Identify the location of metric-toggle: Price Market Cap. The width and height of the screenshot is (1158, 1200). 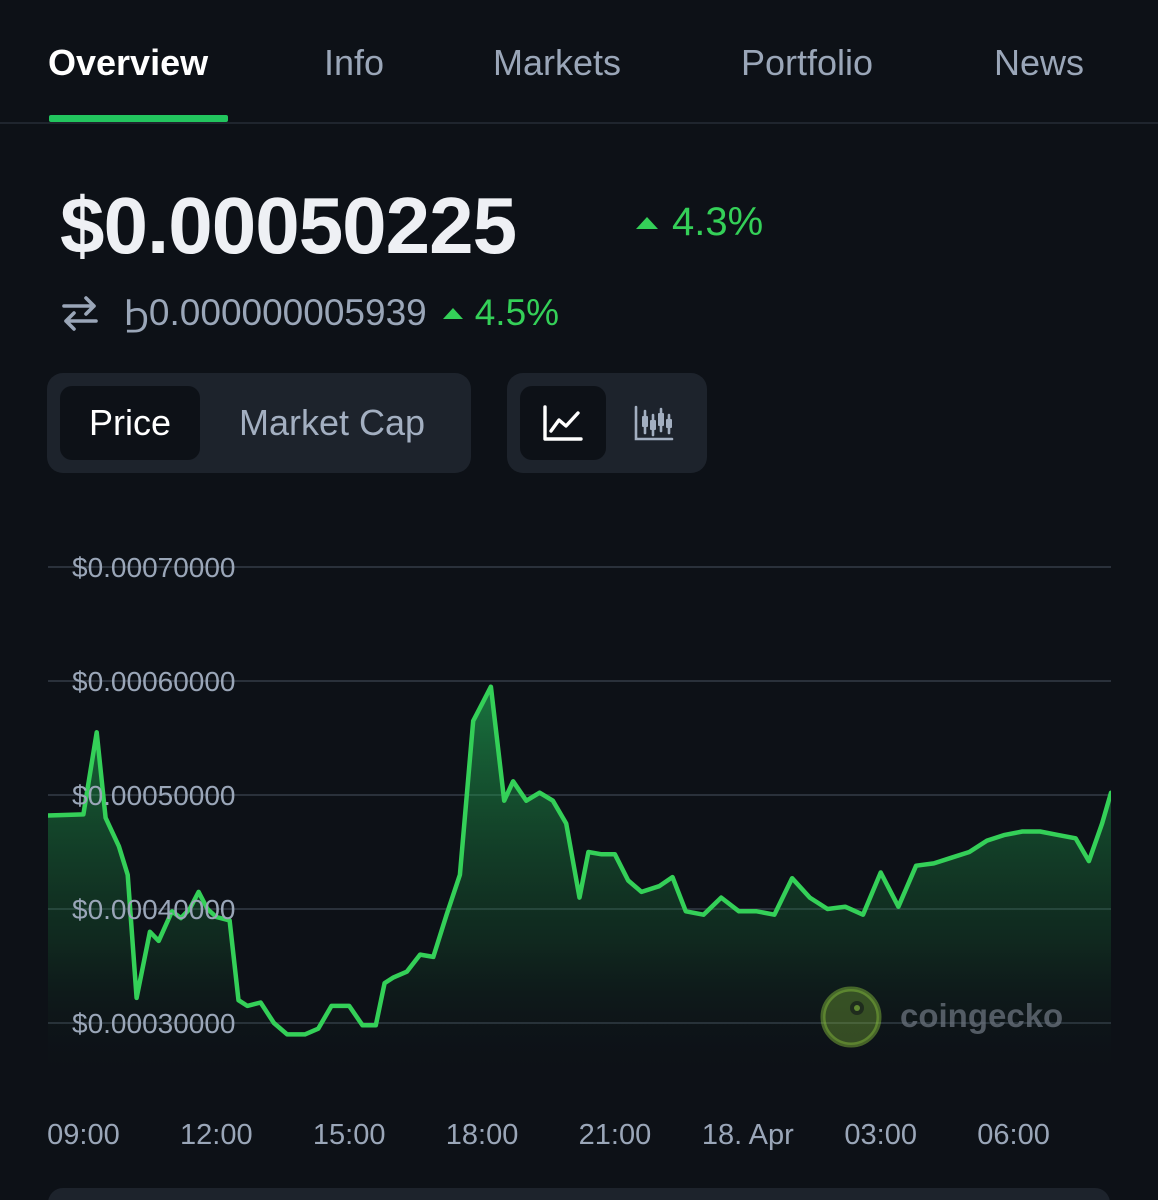
(259, 423).